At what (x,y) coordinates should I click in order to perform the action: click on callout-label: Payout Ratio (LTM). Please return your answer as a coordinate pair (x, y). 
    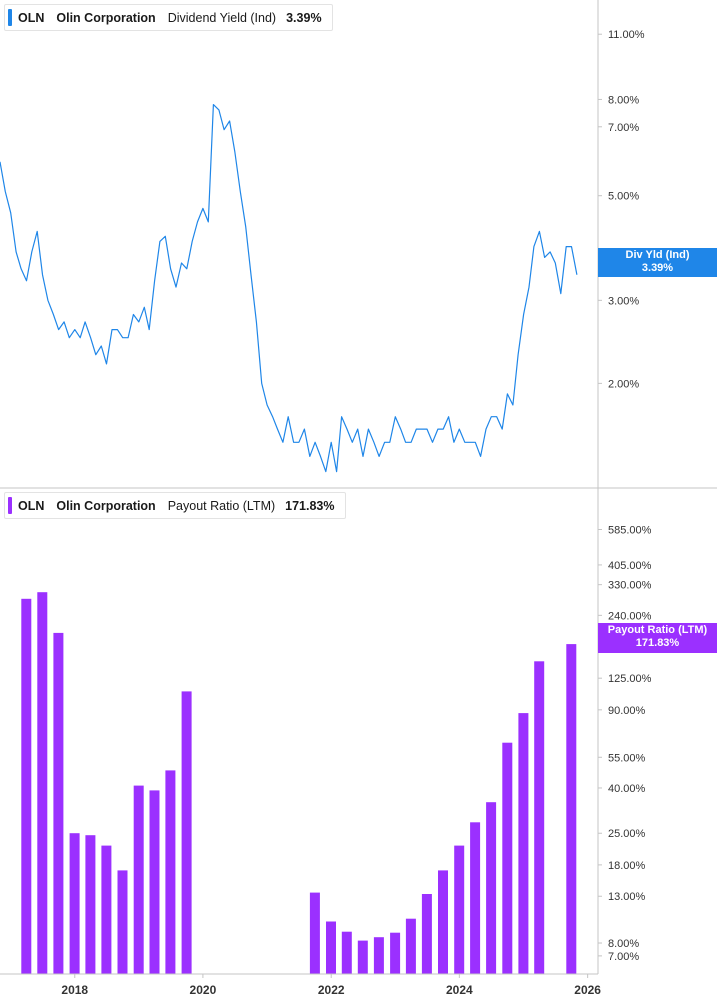
    Looking at the image, I should click on (657, 630).